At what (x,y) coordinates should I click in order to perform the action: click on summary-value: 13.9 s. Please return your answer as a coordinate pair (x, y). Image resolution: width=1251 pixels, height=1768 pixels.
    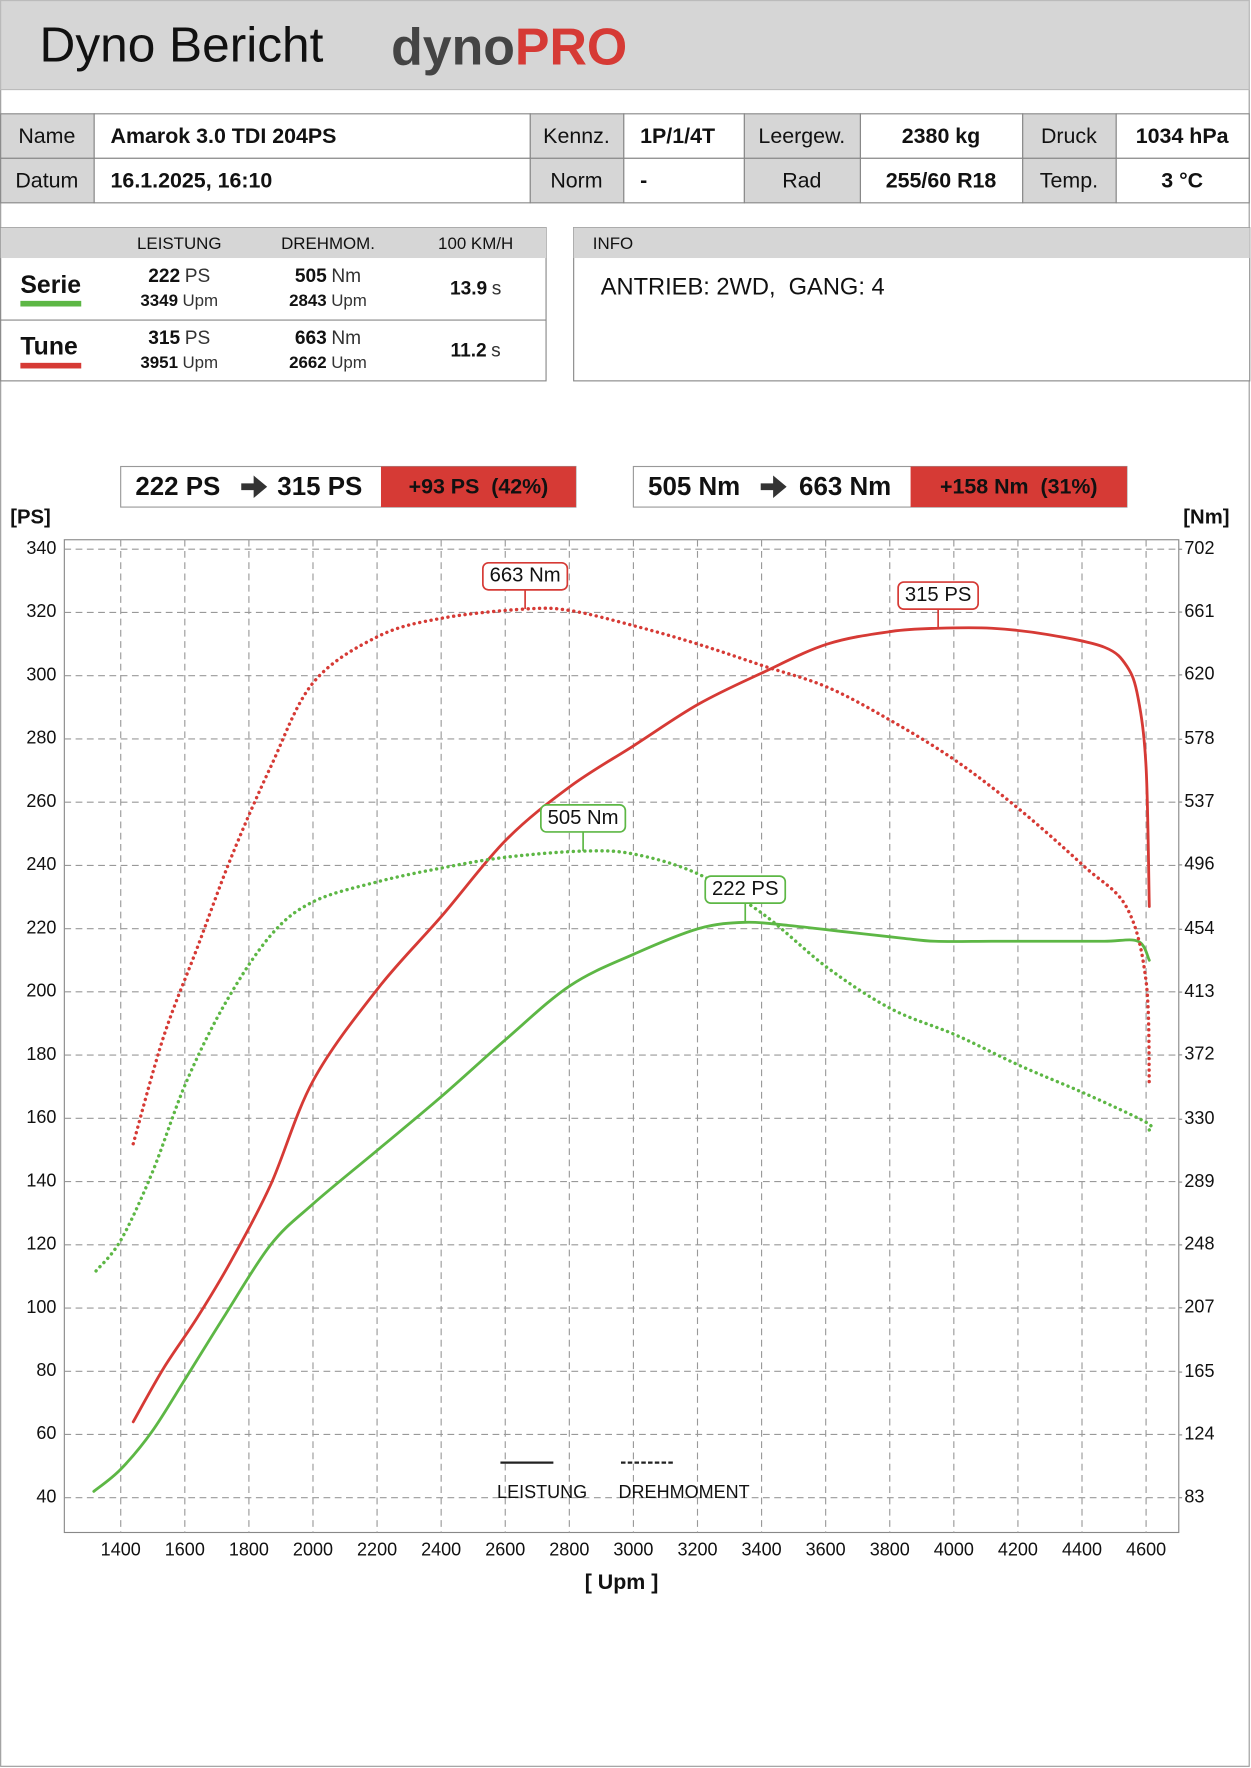
    Looking at the image, I should click on (475, 289).